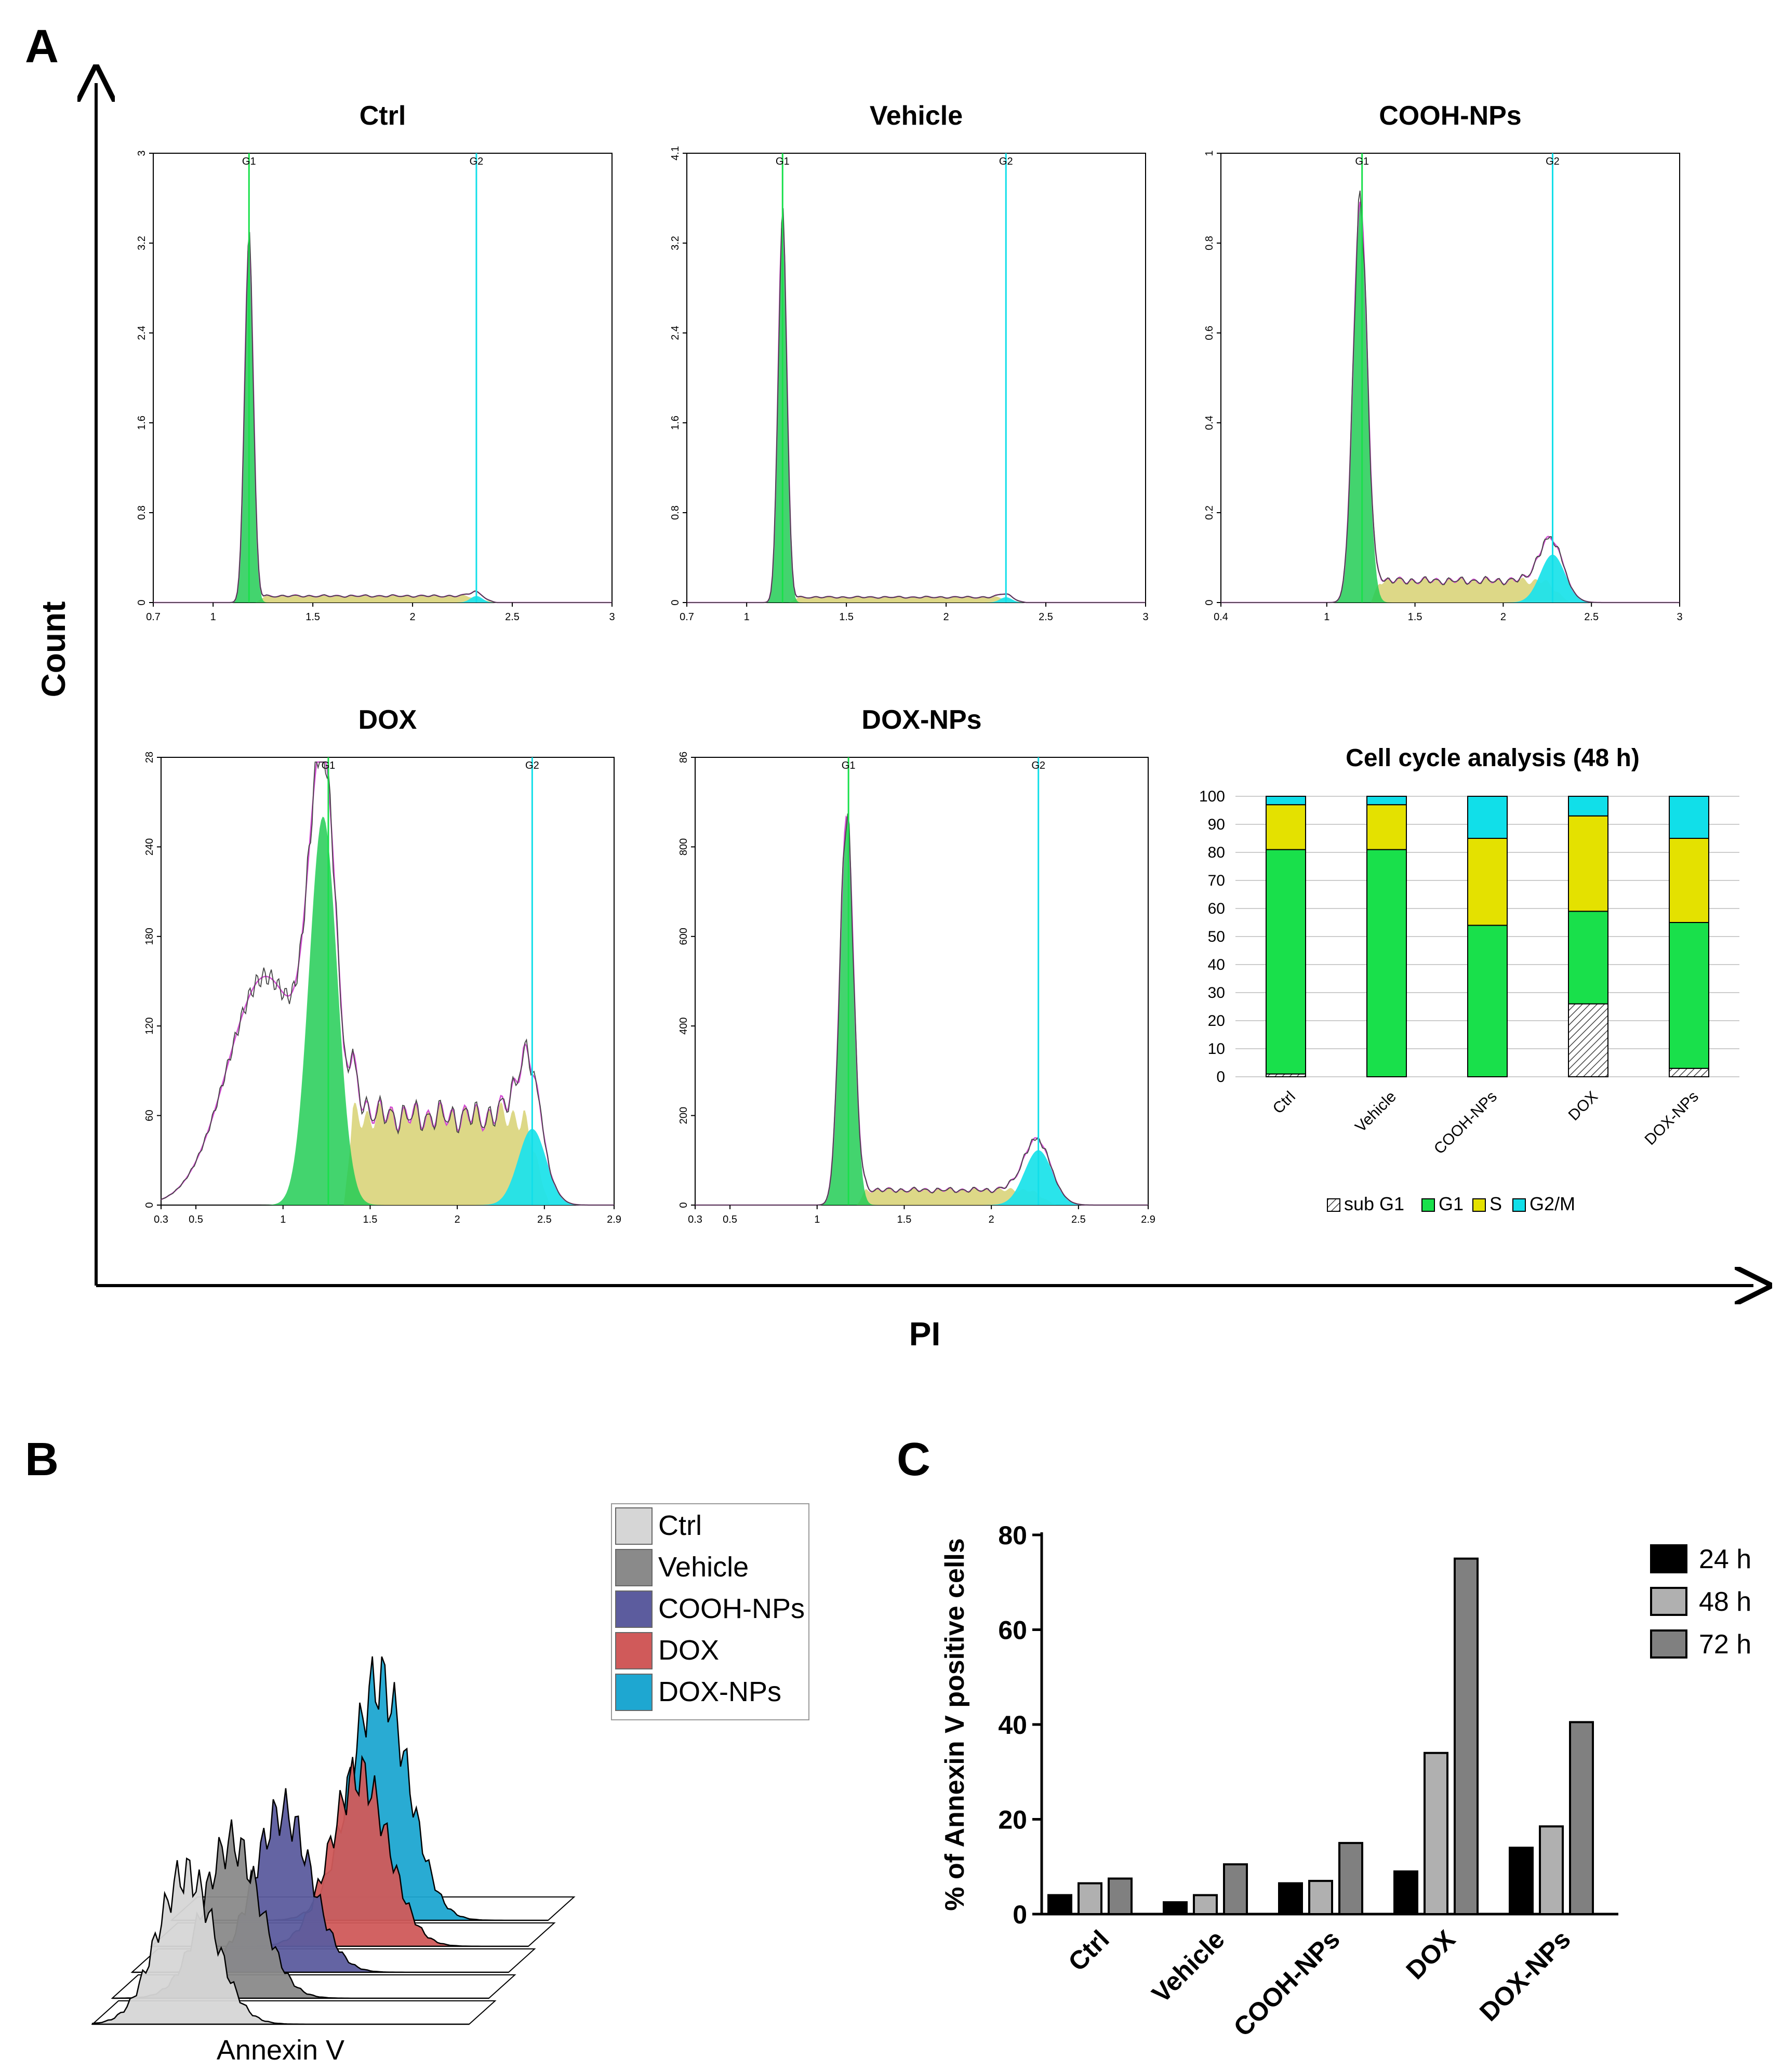 This screenshot has height=2072, width=1782. Describe the element at coordinates (142, 333) in the screenshot. I see `ctrl-y-tick-label: 2.4` at that location.